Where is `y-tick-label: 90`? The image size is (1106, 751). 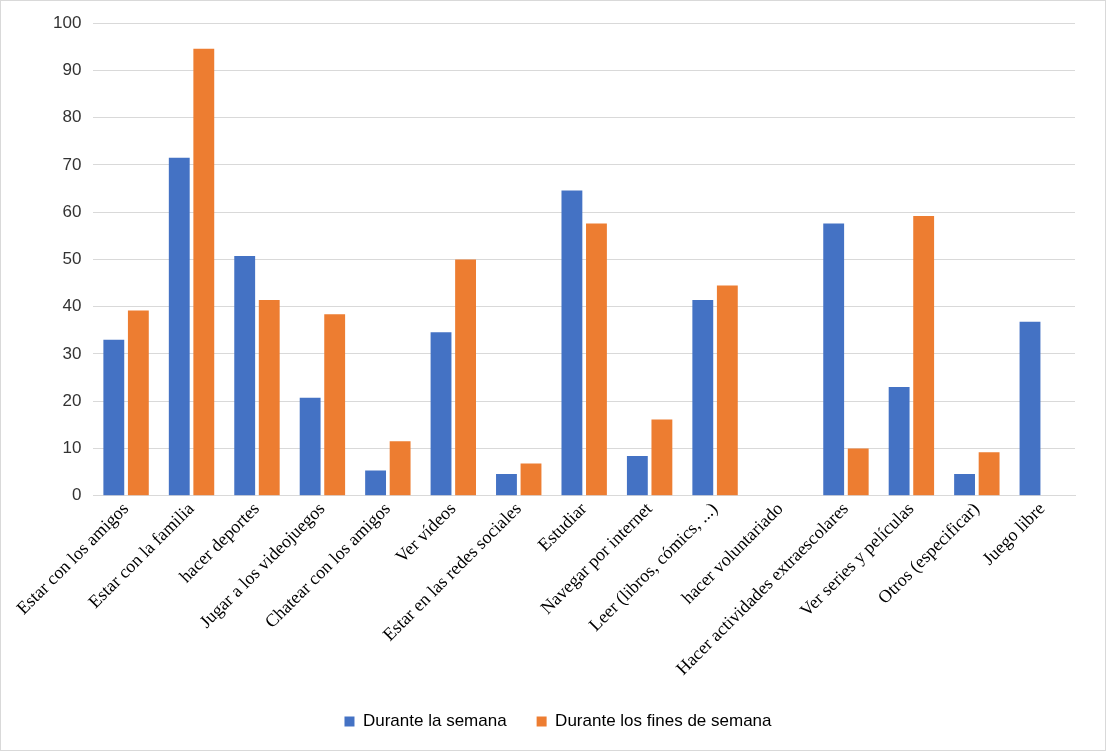
y-tick-label: 90 is located at coordinates (72, 70).